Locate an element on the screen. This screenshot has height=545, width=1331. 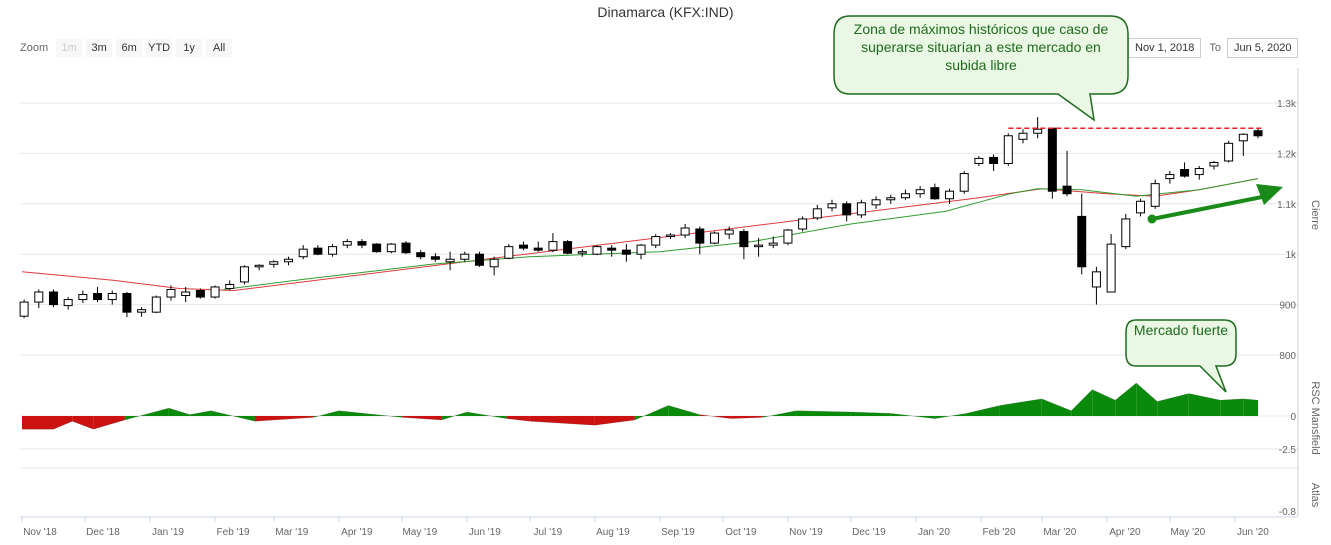
zoom-6m-button: 6m is located at coordinates (129, 48).